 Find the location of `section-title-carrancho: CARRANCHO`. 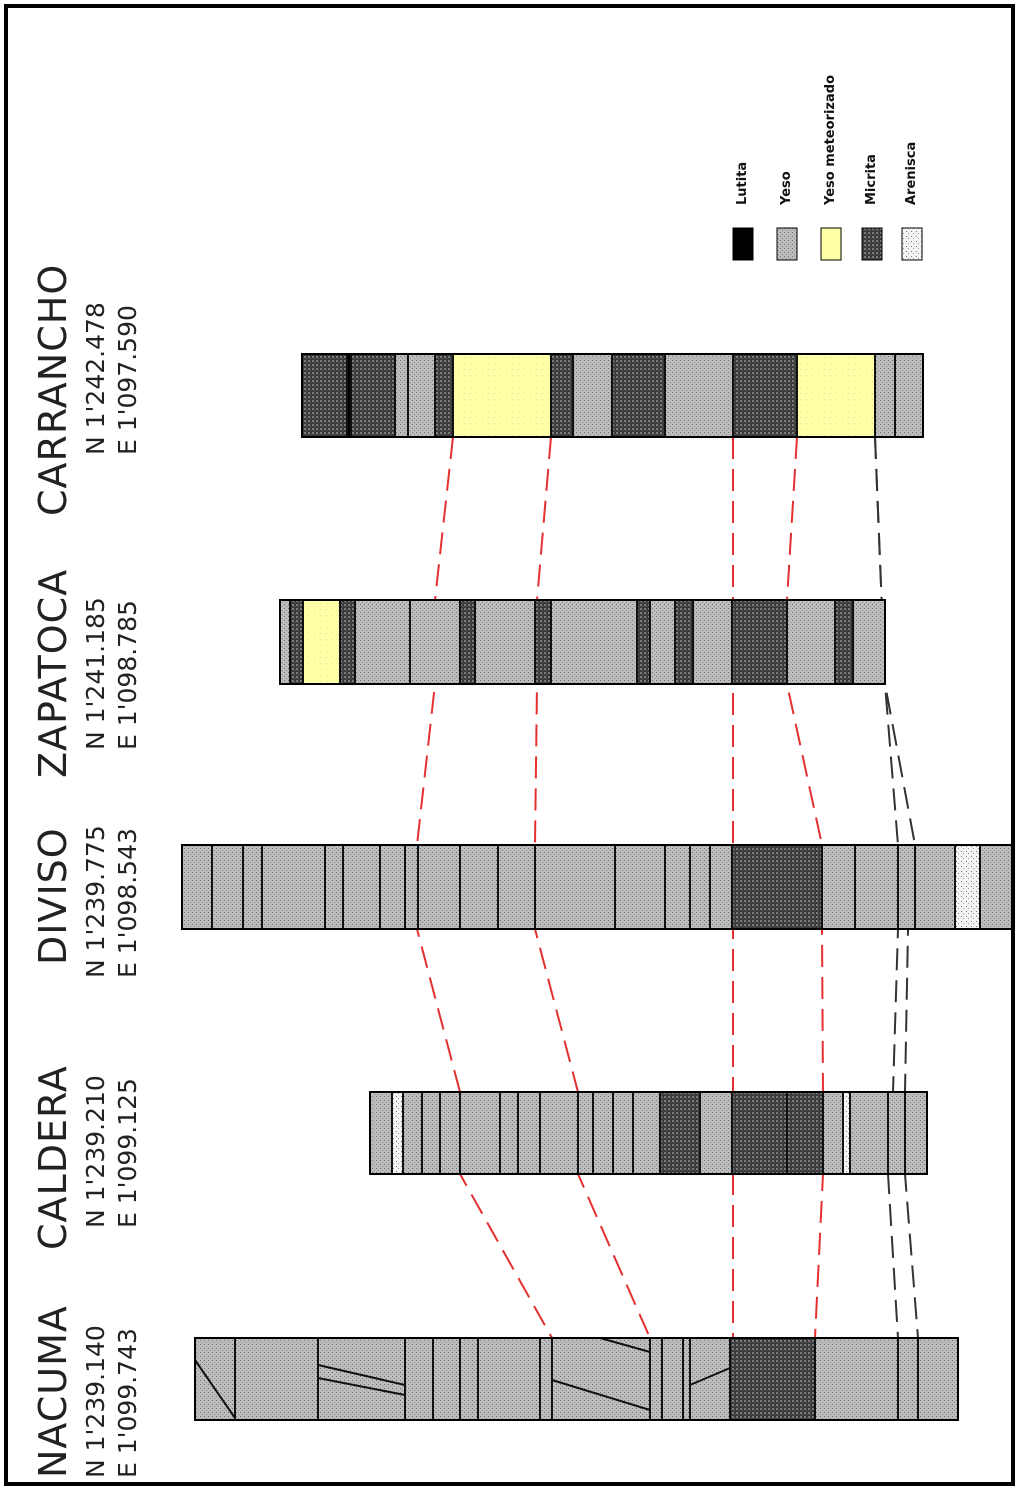

section-title-carrancho: CARRANCHO is located at coordinates (53, 390).